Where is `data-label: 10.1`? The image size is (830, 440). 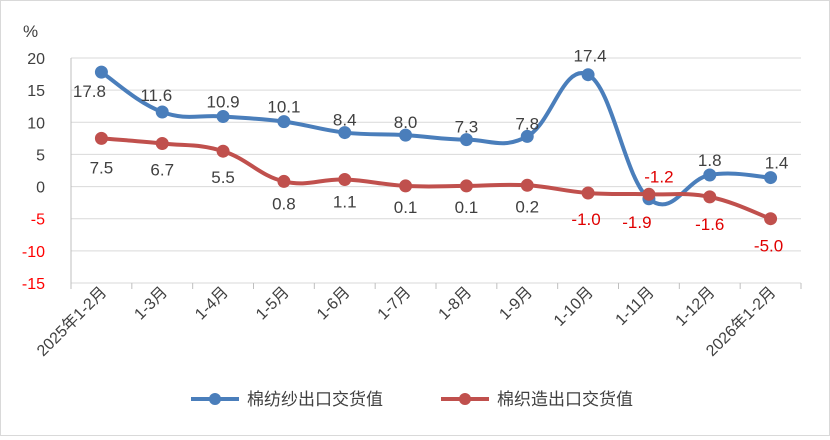
data-label: 10.1 is located at coordinates (283, 107).